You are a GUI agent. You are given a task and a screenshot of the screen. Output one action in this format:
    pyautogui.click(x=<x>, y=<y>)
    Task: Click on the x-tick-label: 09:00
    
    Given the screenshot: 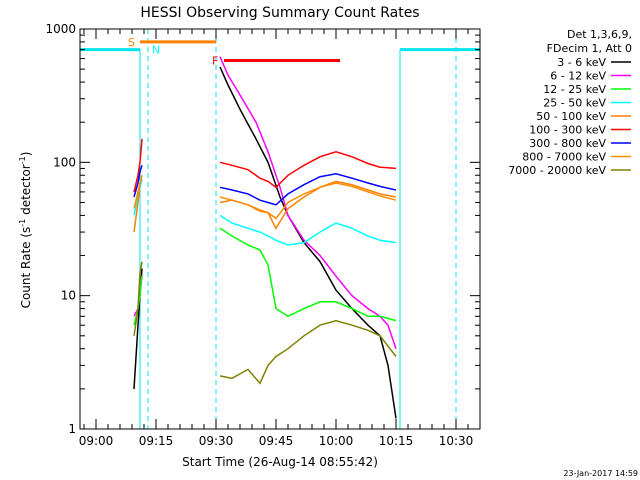 What is the action you would take?
    pyautogui.click(x=96, y=441)
    